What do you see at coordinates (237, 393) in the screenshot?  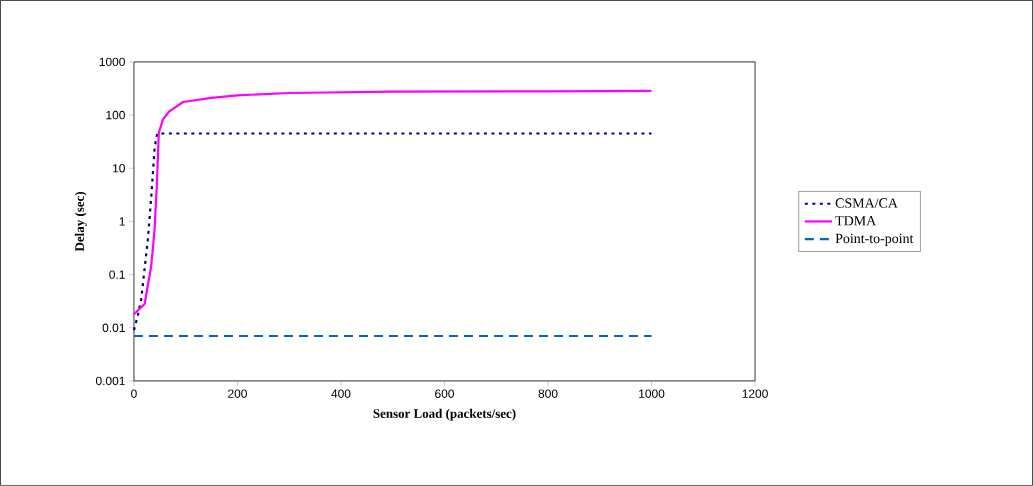 I see `x-tick-label: 200` at bounding box center [237, 393].